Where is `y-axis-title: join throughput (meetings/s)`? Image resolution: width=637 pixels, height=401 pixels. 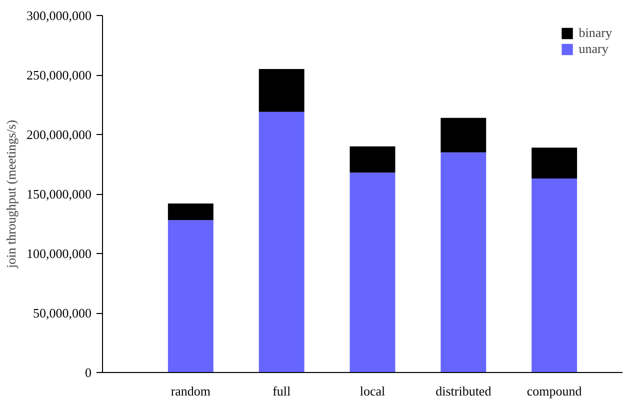 y-axis-title: join throughput (meetings/s) is located at coordinates (11, 195).